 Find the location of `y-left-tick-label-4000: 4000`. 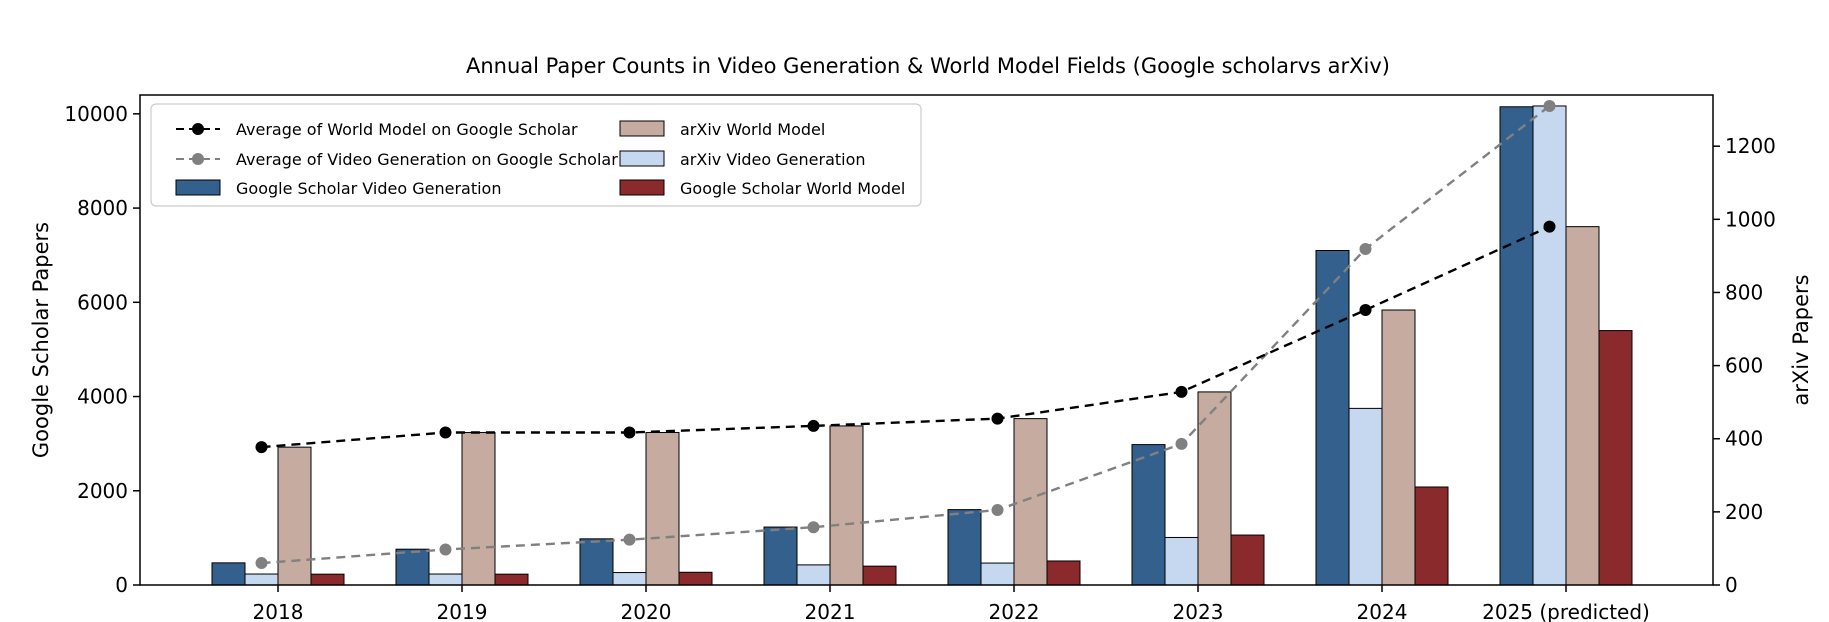

y-left-tick-label-4000: 4000 is located at coordinates (102, 397).